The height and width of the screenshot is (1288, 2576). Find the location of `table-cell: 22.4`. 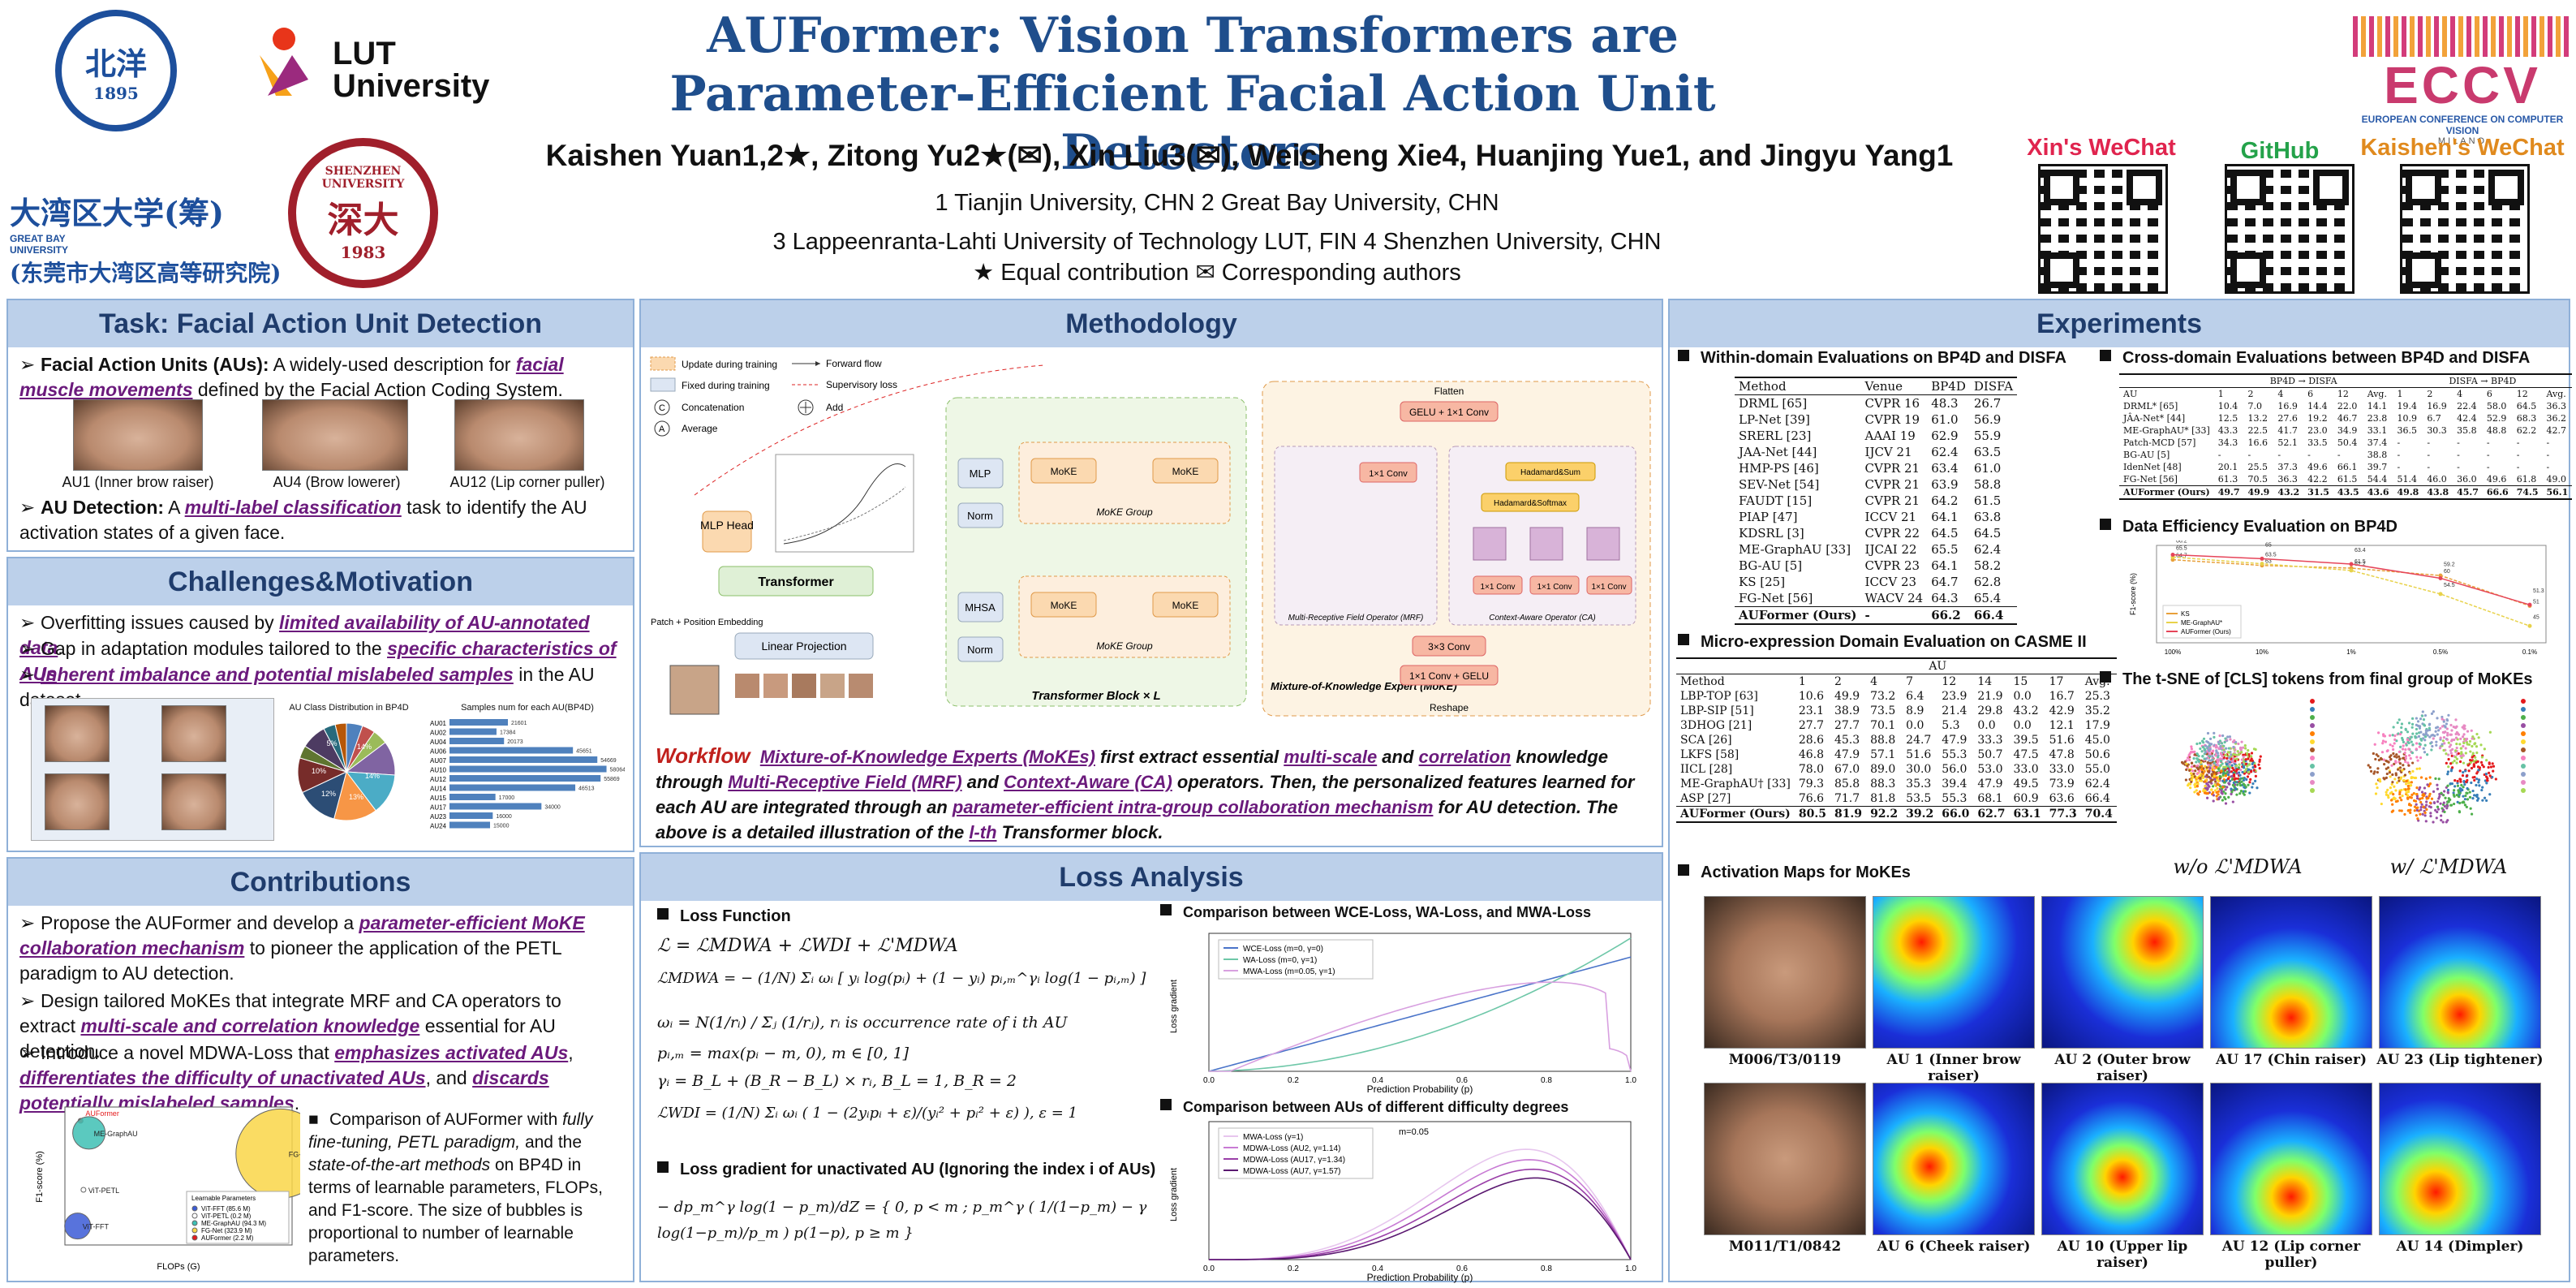

table-cell: 22.4 is located at coordinates (2467, 406).